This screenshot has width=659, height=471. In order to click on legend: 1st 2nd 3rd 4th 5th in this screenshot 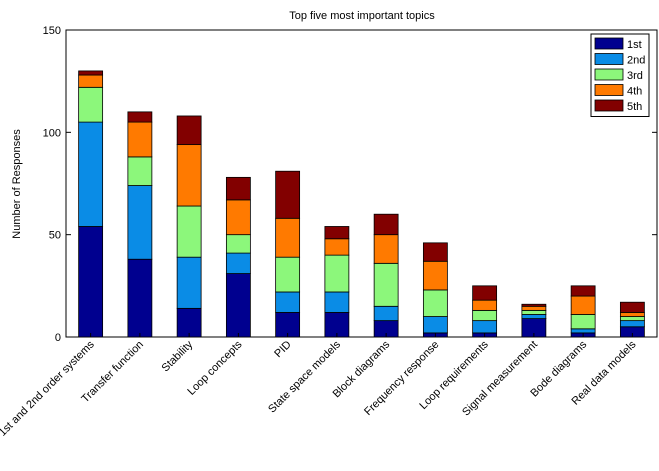, I will do `click(620, 75)`.